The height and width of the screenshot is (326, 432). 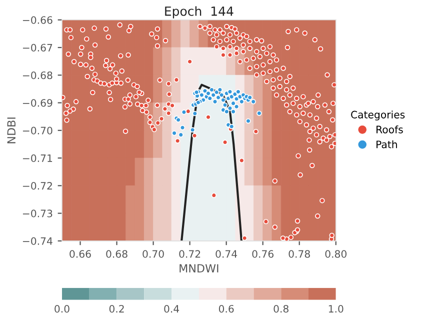 I want to click on y-tick-label: −0.71, so click(x=37, y=158).